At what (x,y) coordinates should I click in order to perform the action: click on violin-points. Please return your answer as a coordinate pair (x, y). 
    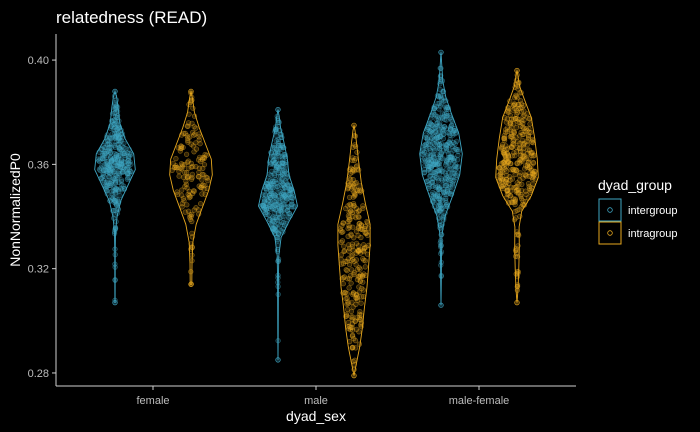
    Looking at the image, I should click on (354, 250).